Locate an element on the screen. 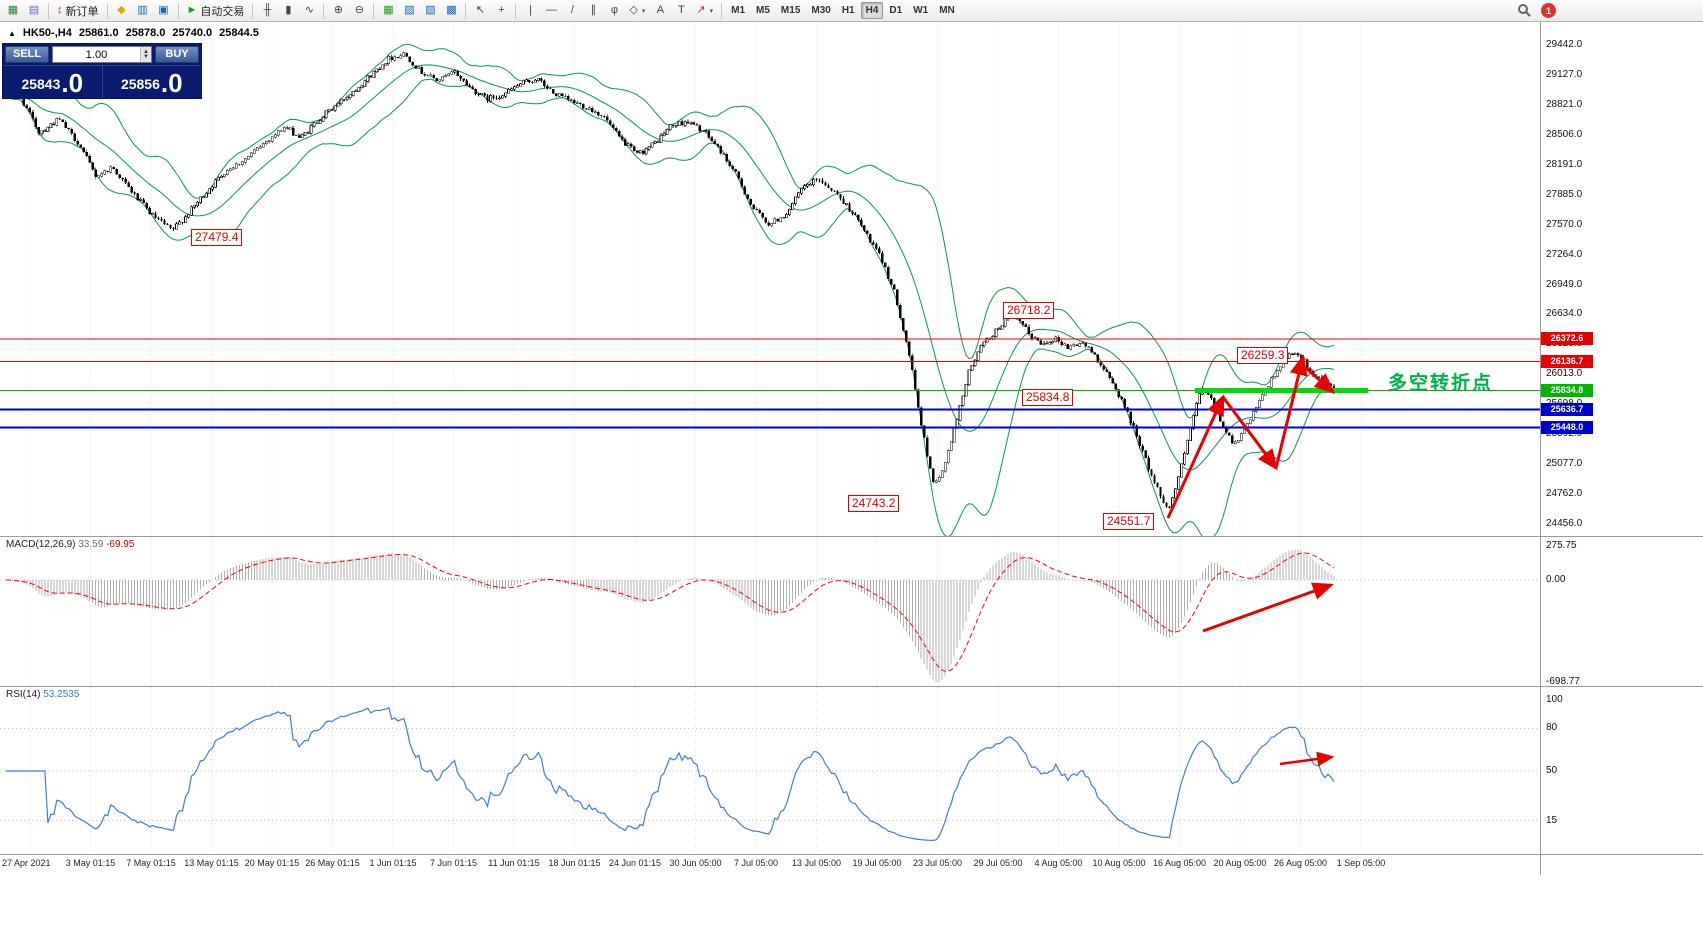 The width and height of the screenshot is (1703, 942). toolbar-zoom-out-button: ⊖ is located at coordinates (359, 11).